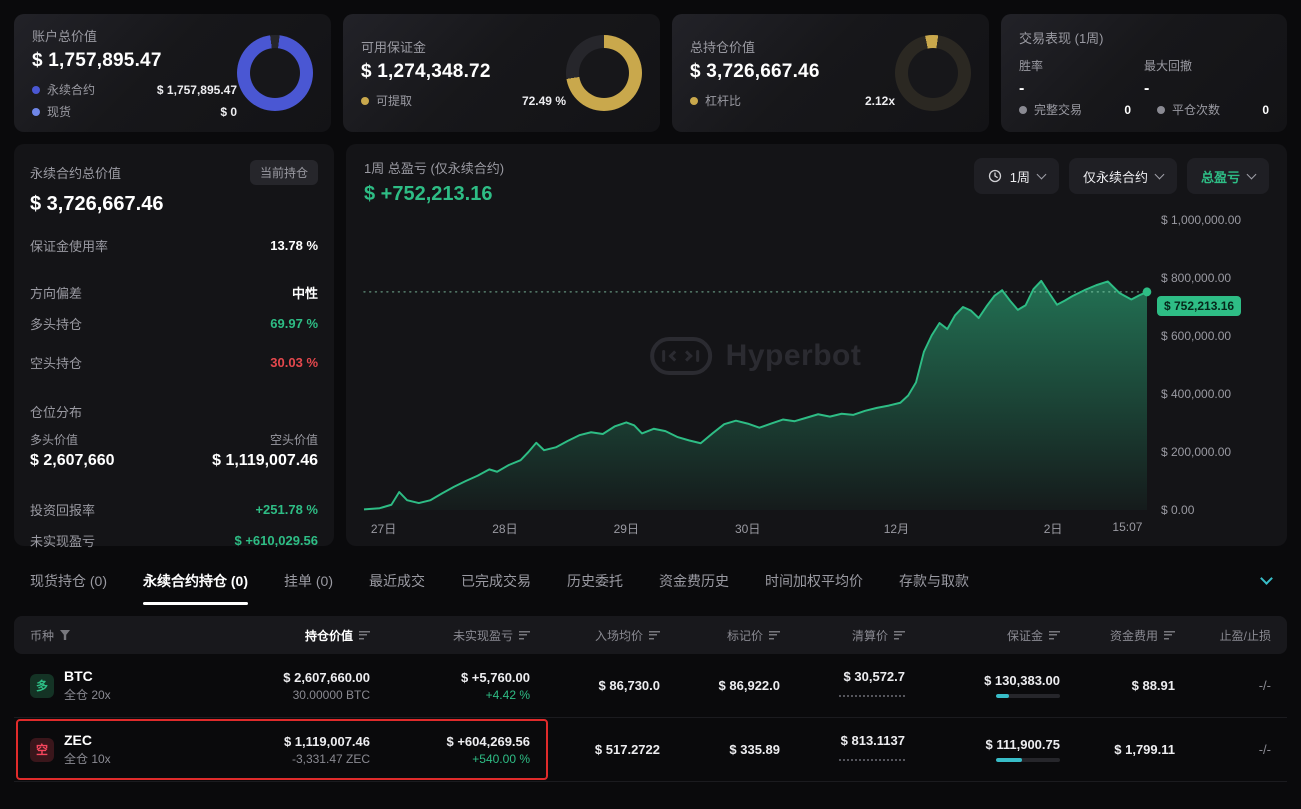 This screenshot has width=1301, height=809. What do you see at coordinates (267, 635) in the screenshot?
I see `col-header-position-value: 持仓价值` at bounding box center [267, 635].